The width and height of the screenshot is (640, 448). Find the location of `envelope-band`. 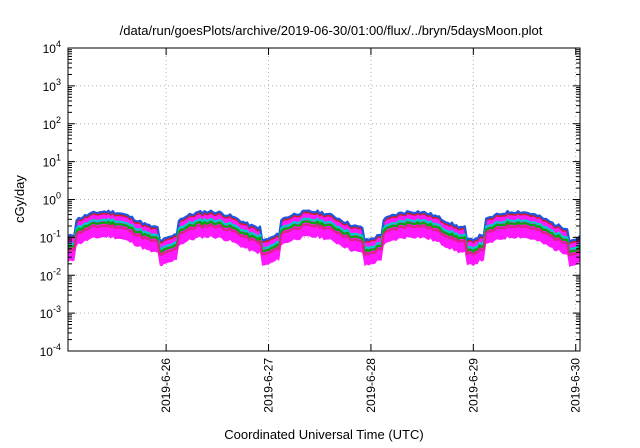

envelope-band is located at coordinates (324, 239).